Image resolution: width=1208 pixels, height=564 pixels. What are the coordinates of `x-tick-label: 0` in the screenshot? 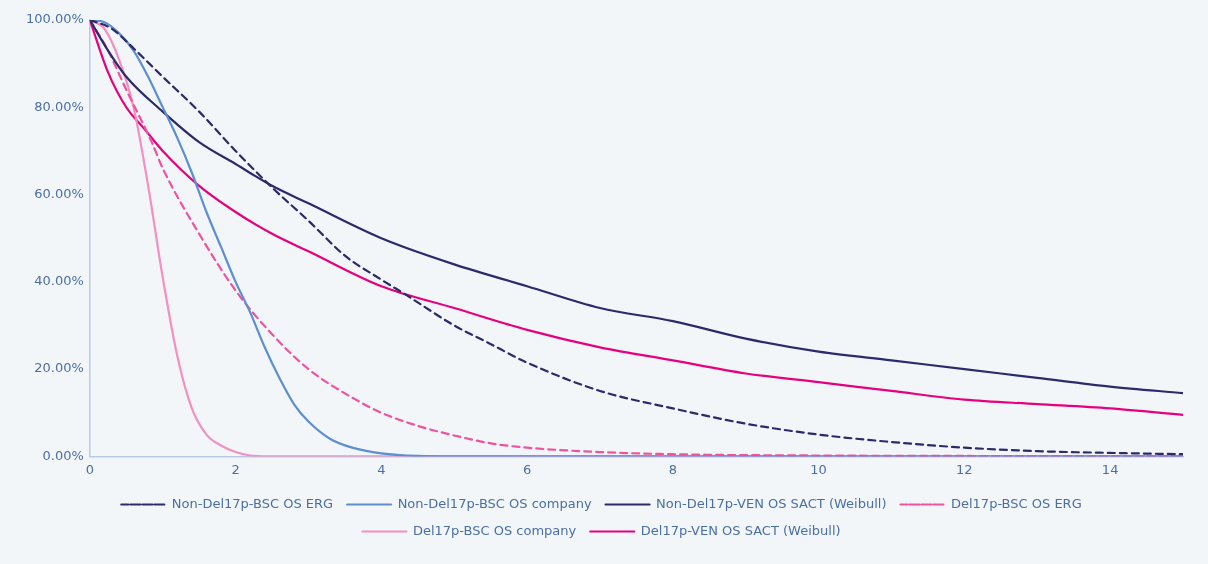 It's located at (89, 469).